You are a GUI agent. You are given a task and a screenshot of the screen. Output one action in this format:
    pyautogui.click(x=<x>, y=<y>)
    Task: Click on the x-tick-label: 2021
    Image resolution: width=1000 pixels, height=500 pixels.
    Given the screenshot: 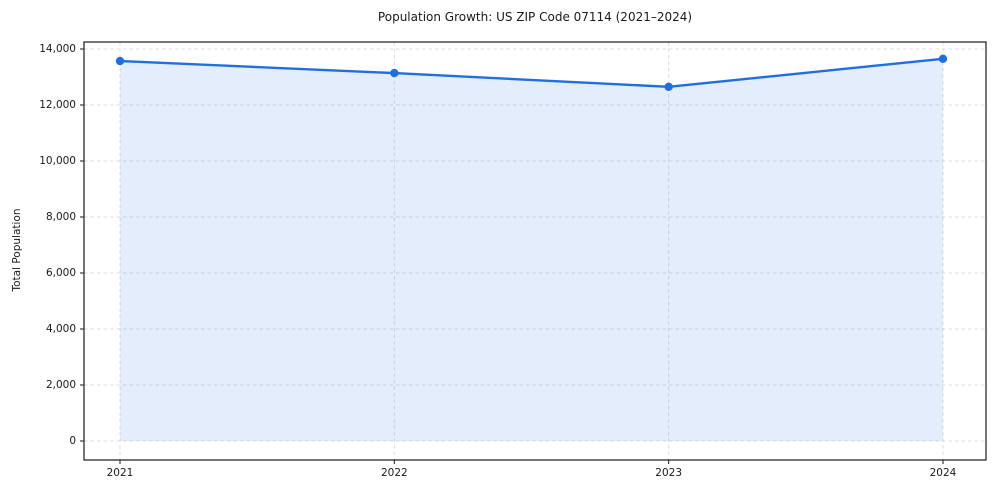 What is the action you would take?
    pyautogui.click(x=120, y=473)
    